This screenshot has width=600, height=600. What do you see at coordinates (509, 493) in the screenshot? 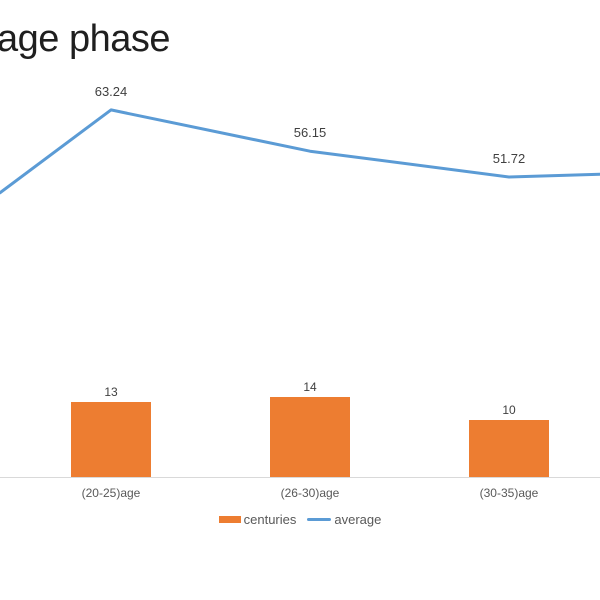
I see `category-axis-label: (30-35)age` at bounding box center [509, 493].